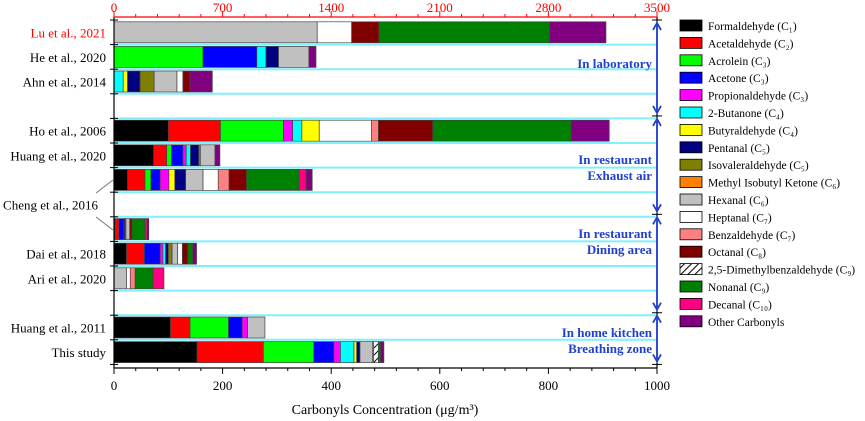 This screenshot has width=865, height=421. Describe the element at coordinates (691, 95) in the screenshot. I see `legend-swatch-prop` at that location.